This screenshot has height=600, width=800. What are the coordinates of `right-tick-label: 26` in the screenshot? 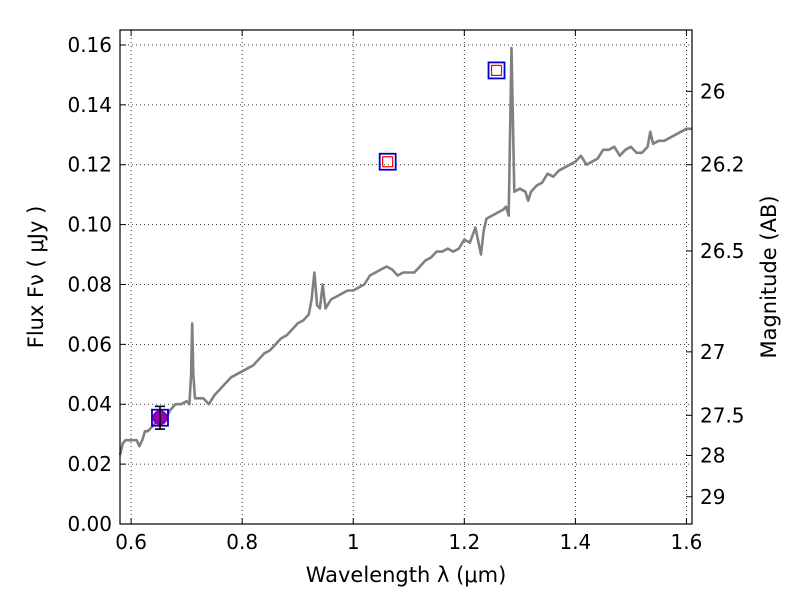 It's located at (712, 91).